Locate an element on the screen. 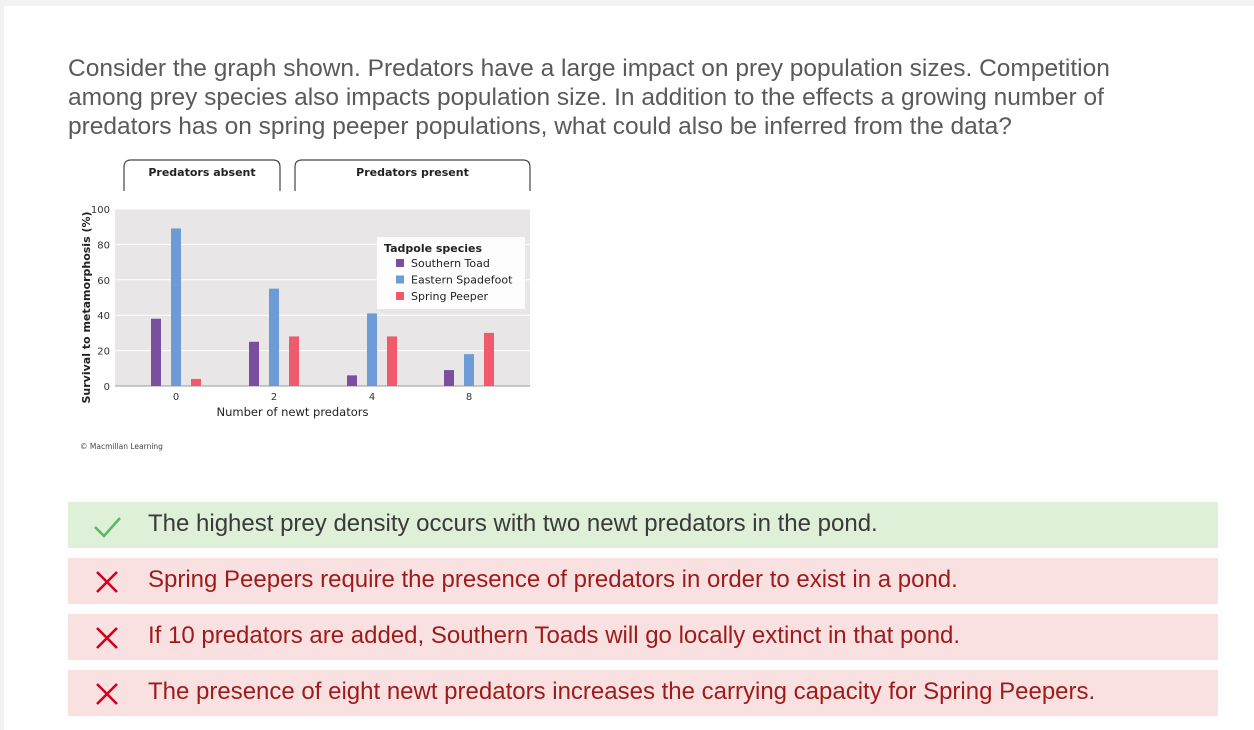 Image resolution: width=1254 pixels, height=730 pixels. legend-item-label: Eastern Spadefoot is located at coordinates (462, 280).